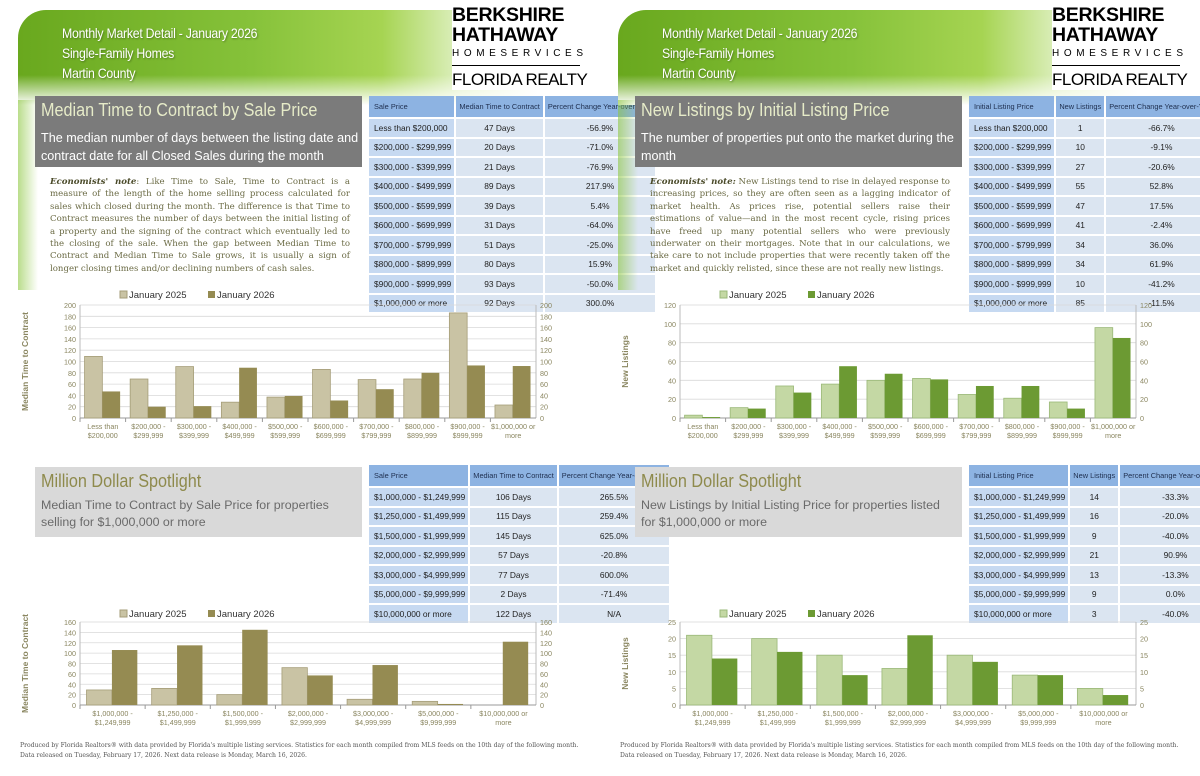 This screenshot has height=776, width=1200. What do you see at coordinates (70, 316) in the screenshot?
I see `y-tick-label: 180` at bounding box center [70, 316].